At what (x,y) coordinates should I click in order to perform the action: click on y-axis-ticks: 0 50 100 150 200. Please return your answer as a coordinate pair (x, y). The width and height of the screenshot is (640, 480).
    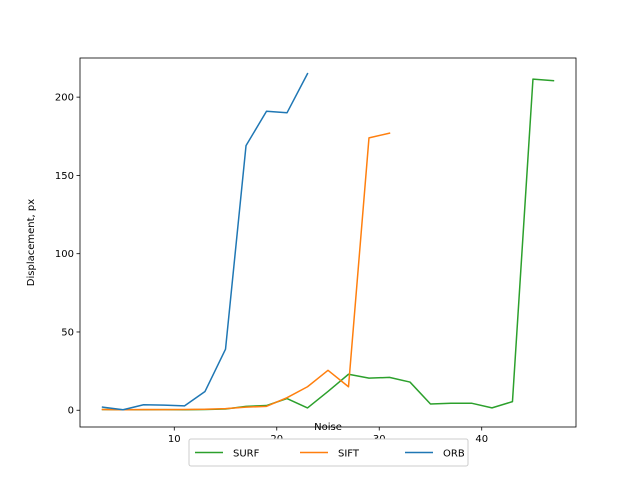
    Looking at the image, I should click on (67, 255).